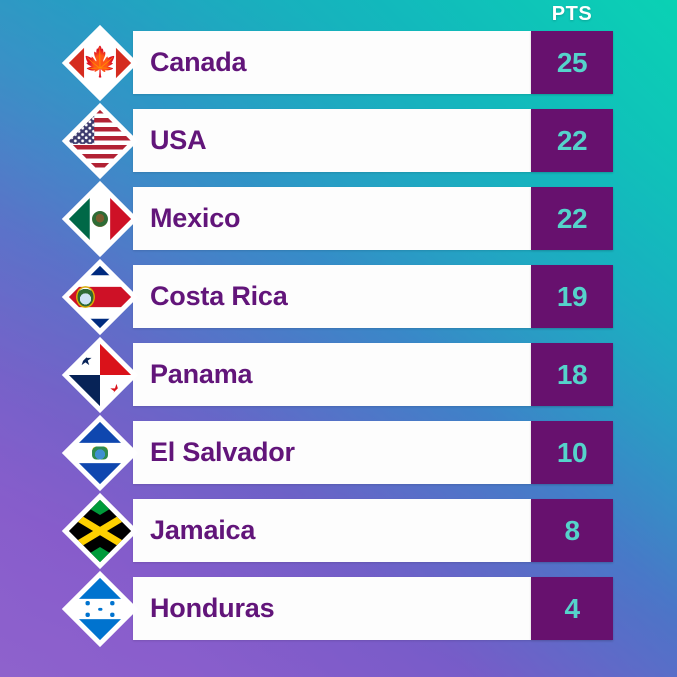 The width and height of the screenshot is (677, 677). What do you see at coordinates (99, 62) in the screenshot?
I see `canada-flag-icon: 🍁` at bounding box center [99, 62].